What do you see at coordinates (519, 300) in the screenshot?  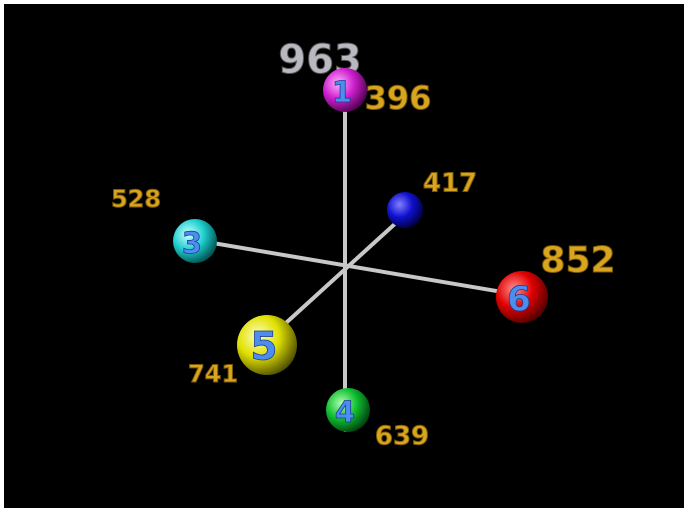 I see `node-number: 6` at bounding box center [519, 300].